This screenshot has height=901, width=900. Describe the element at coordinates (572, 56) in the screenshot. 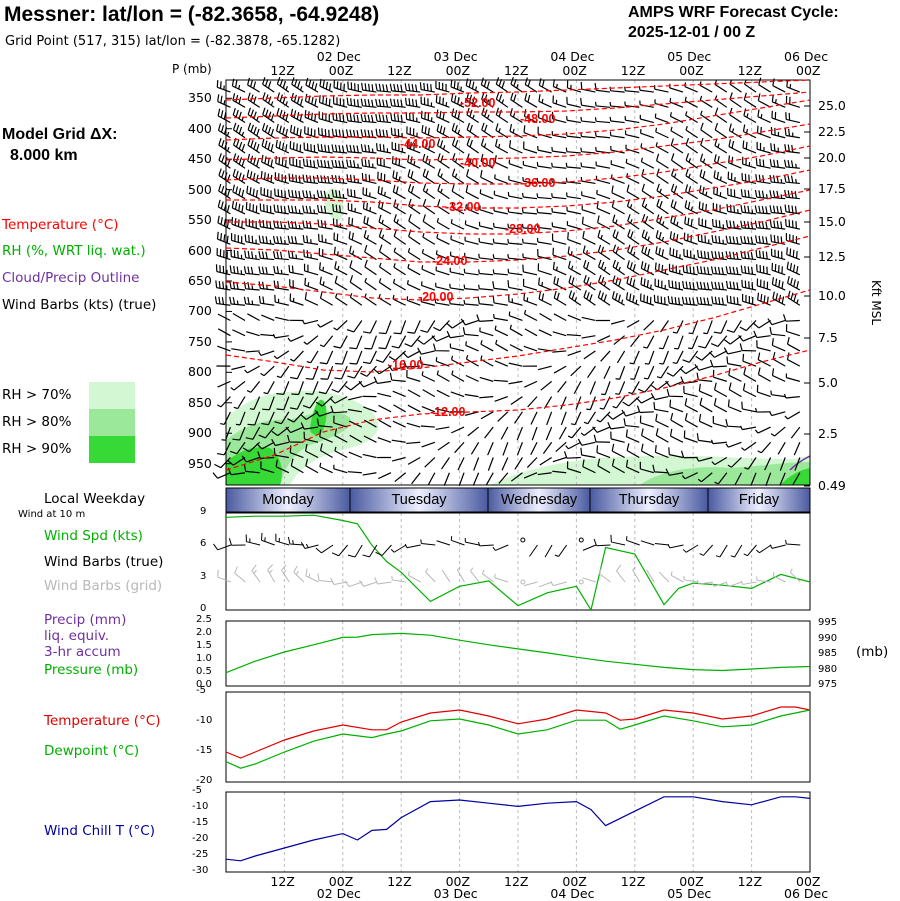

I see `top-date-2: 04 Dec` at that location.